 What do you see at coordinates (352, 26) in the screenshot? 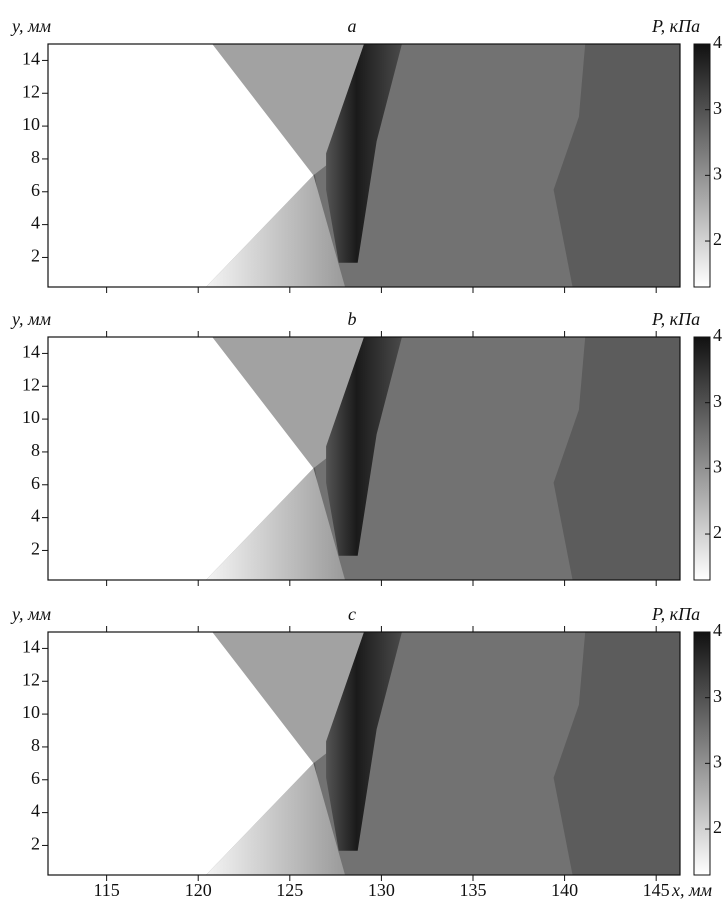
I see `panel-title: a` at bounding box center [352, 26].